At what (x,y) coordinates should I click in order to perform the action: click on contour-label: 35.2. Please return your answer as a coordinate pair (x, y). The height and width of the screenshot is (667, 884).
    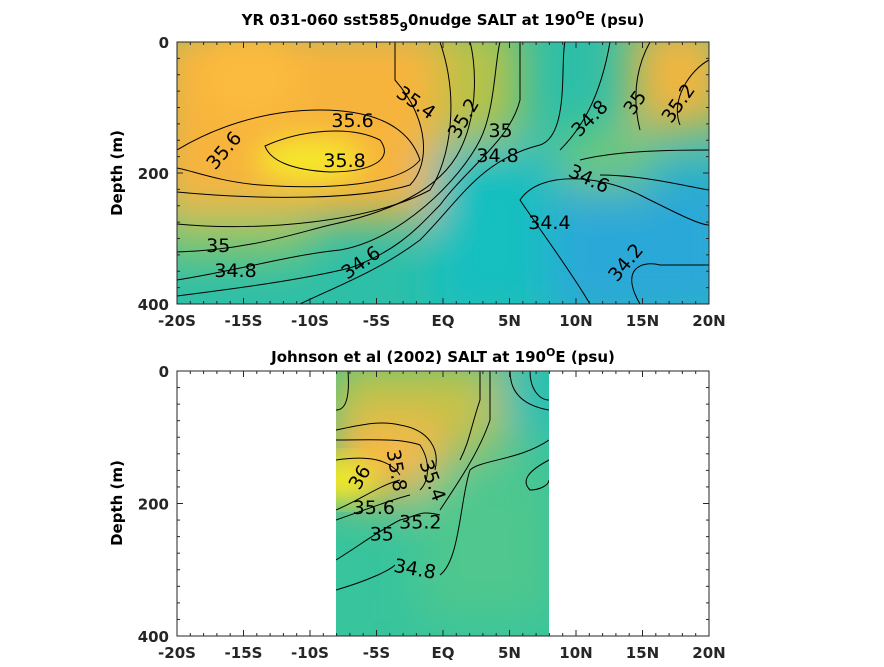
    Looking at the image, I should click on (420, 522).